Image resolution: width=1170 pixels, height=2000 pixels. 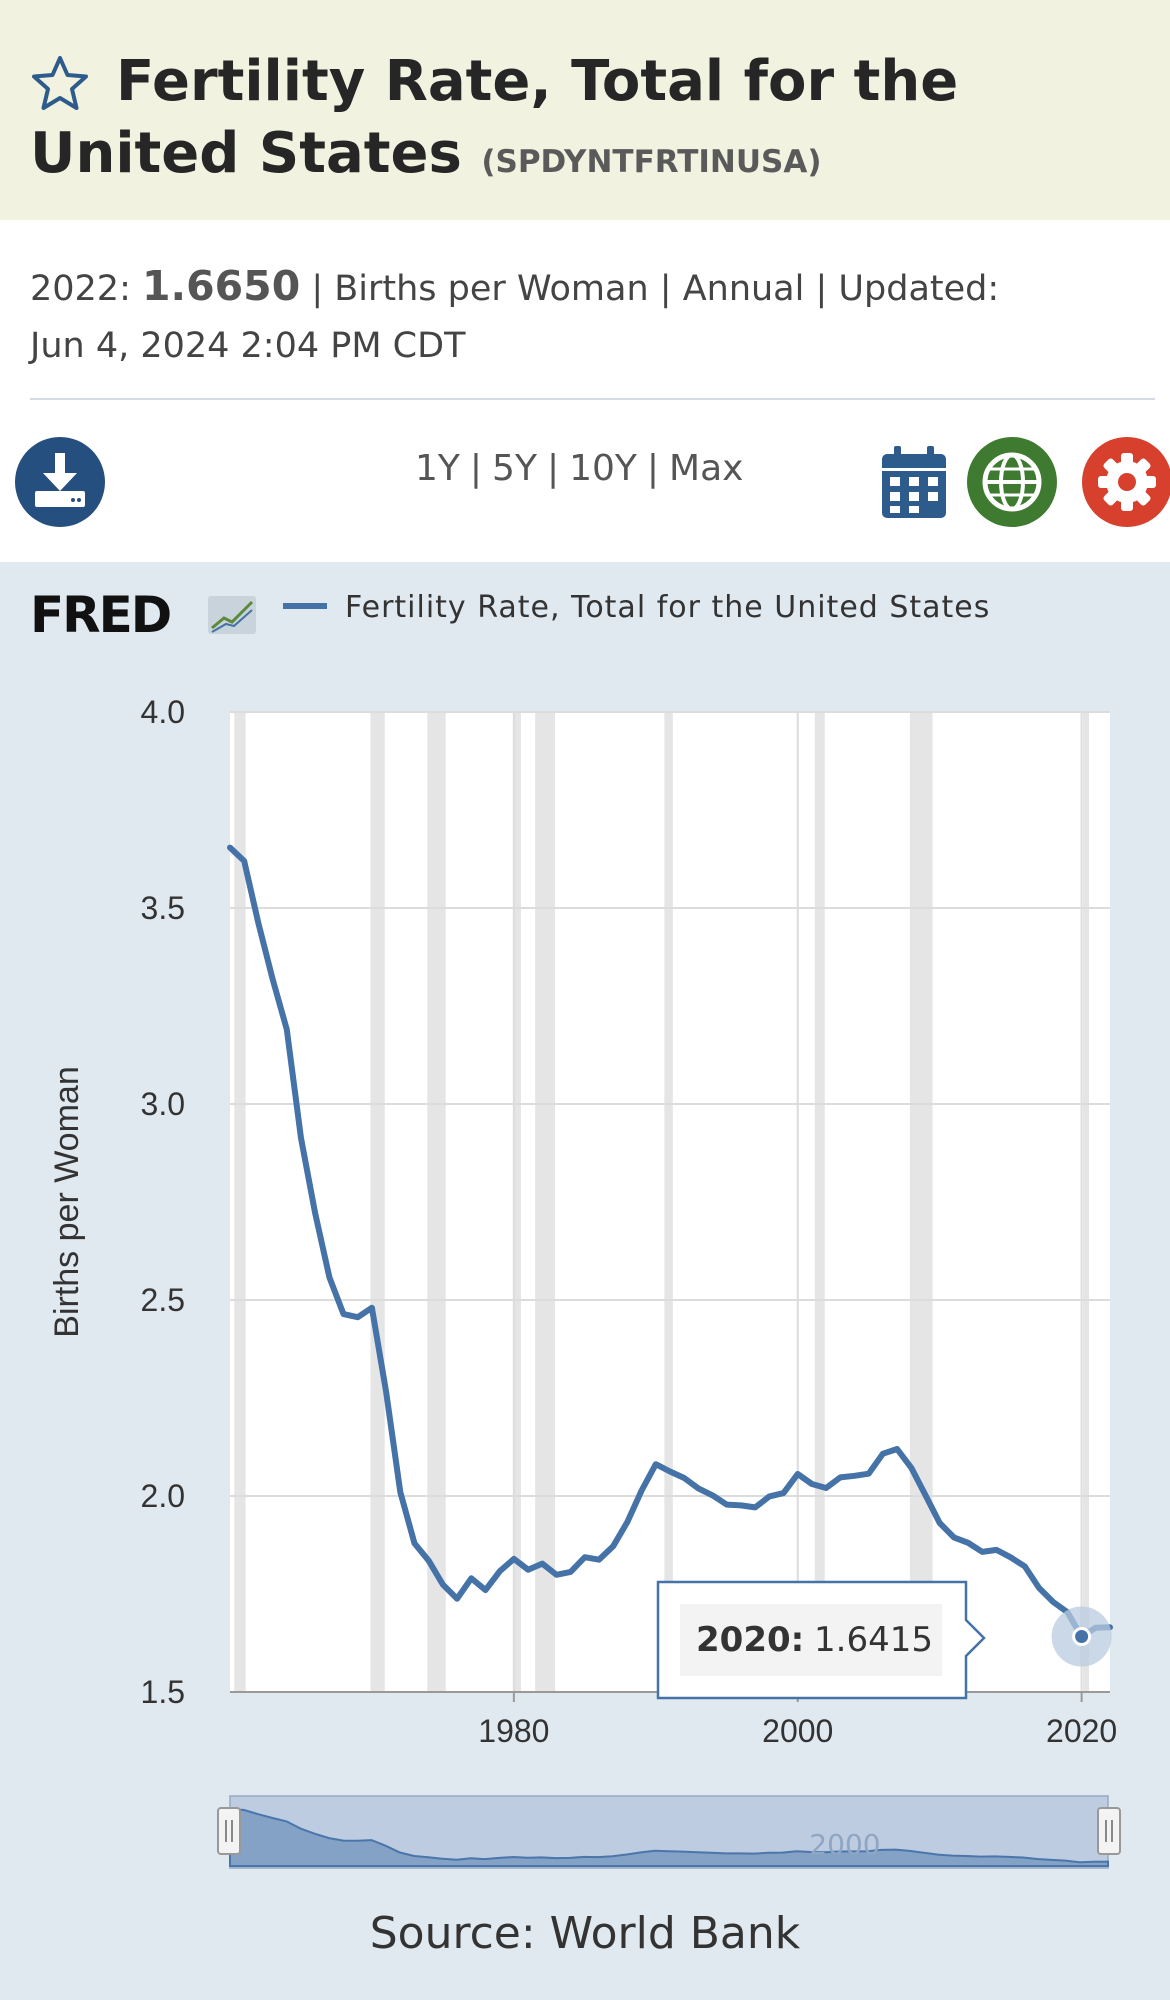 I want to click on range-max: Max, so click(x=706, y=468).